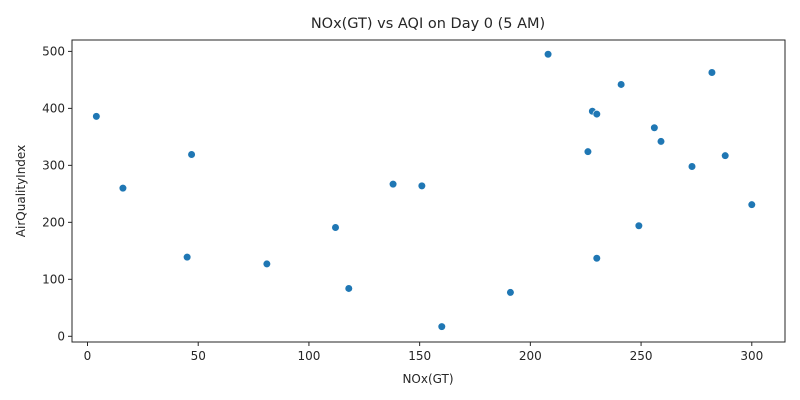 The image size is (800, 400). Describe the element at coordinates (427, 379) in the screenshot. I see `x-axis-label: NOx(GT)` at that location.